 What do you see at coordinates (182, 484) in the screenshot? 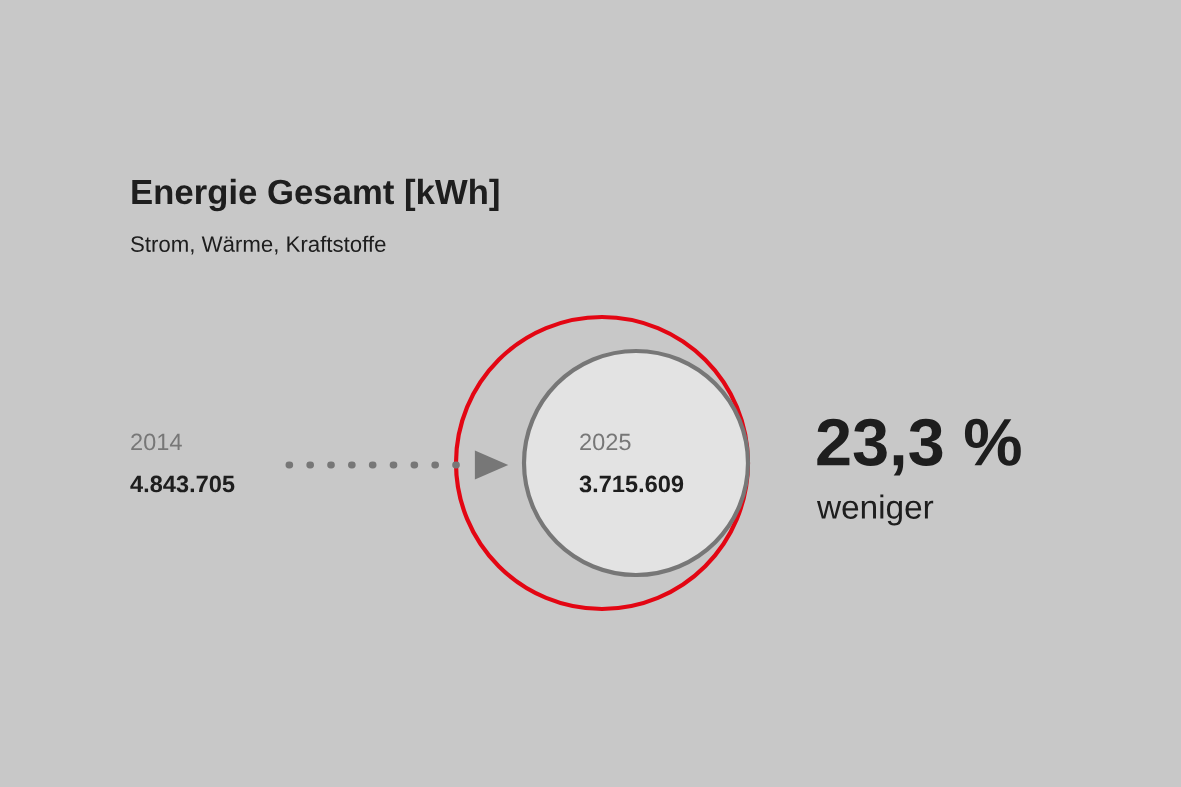
I see `data-label: 4.843.705` at bounding box center [182, 484].